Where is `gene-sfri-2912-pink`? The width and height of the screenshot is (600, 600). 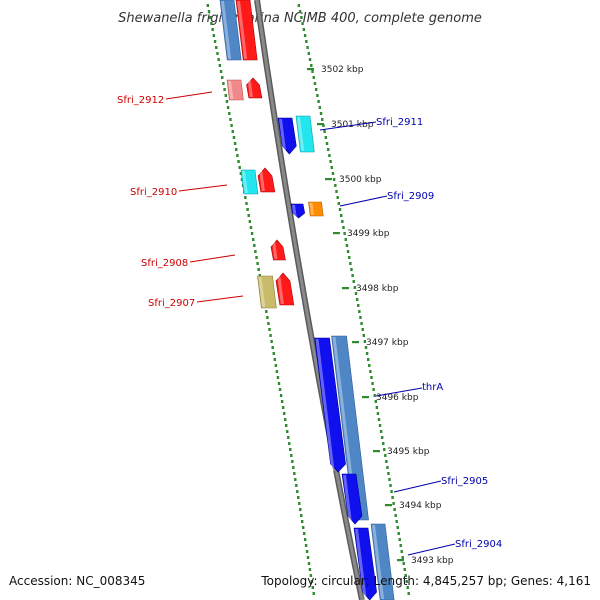 gene-sfri-2912-pink is located at coordinates (235, 90).